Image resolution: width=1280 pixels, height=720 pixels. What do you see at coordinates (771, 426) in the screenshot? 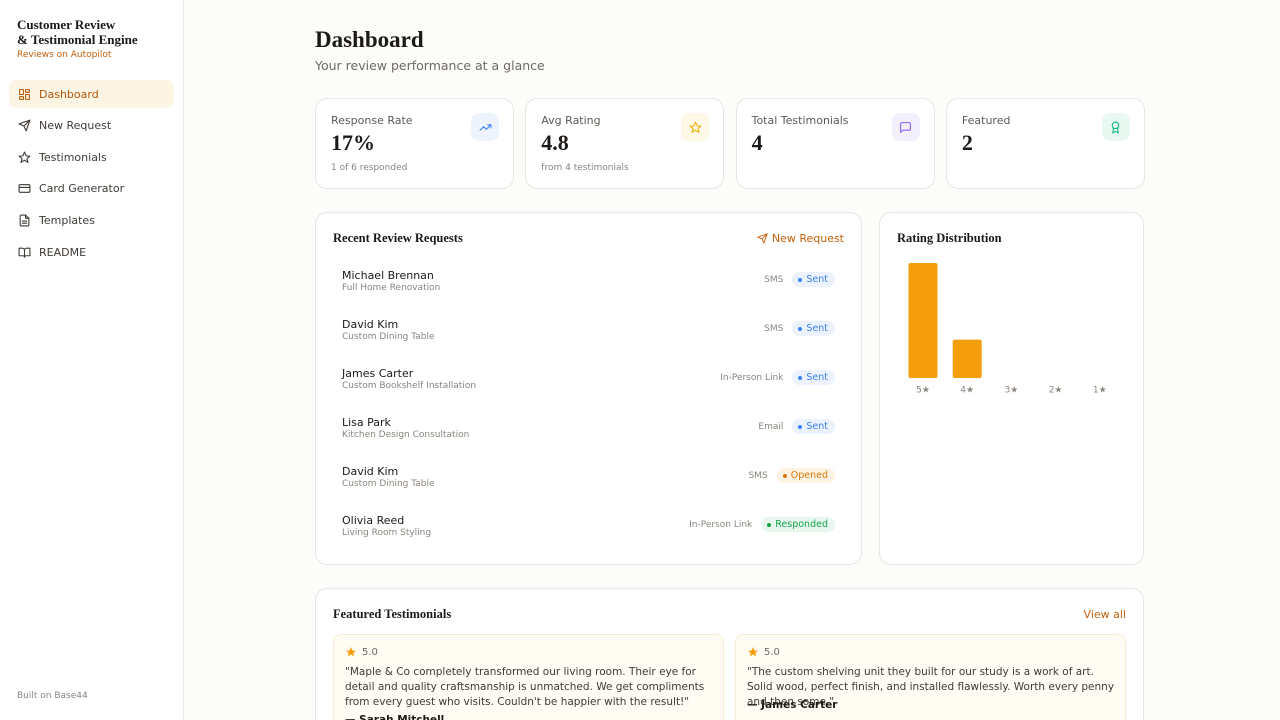
I see `channel: Email` at bounding box center [771, 426].